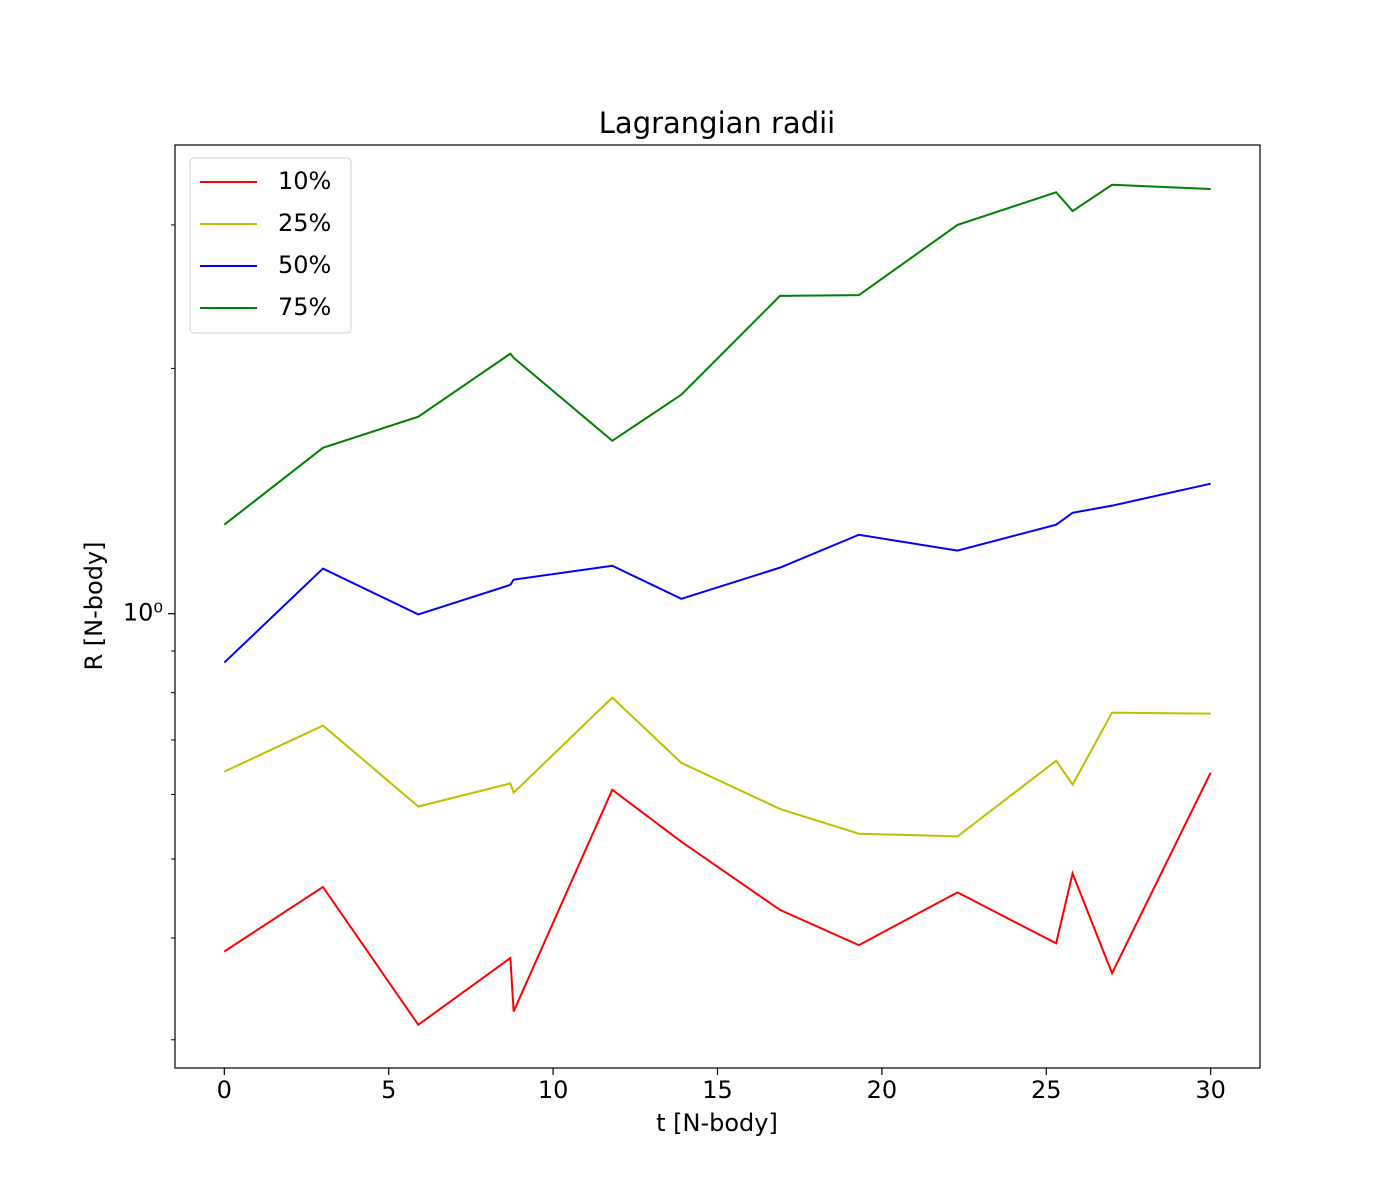 The height and width of the screenshot is (1200, 1400). What do you see at coordinates (143, 613) in the screenshot?
I see `y-tick-label: 10⁰` at bounding box center [143, 613].